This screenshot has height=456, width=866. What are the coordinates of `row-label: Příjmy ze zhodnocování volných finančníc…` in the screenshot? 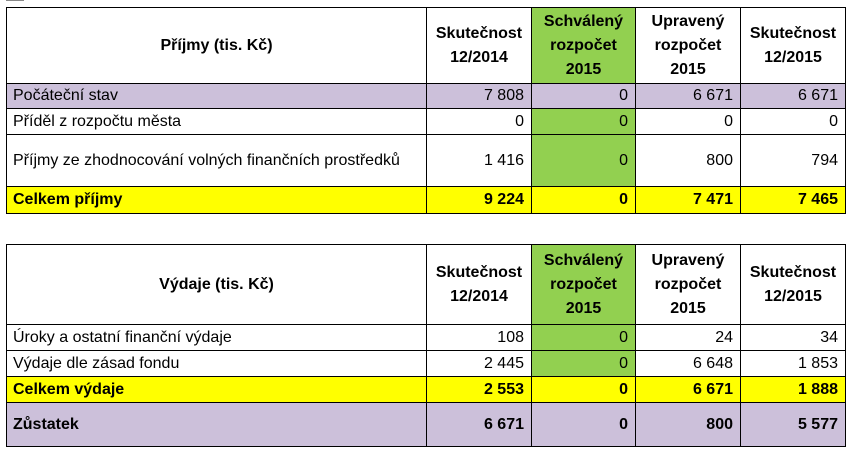 It's located at (216, 160).